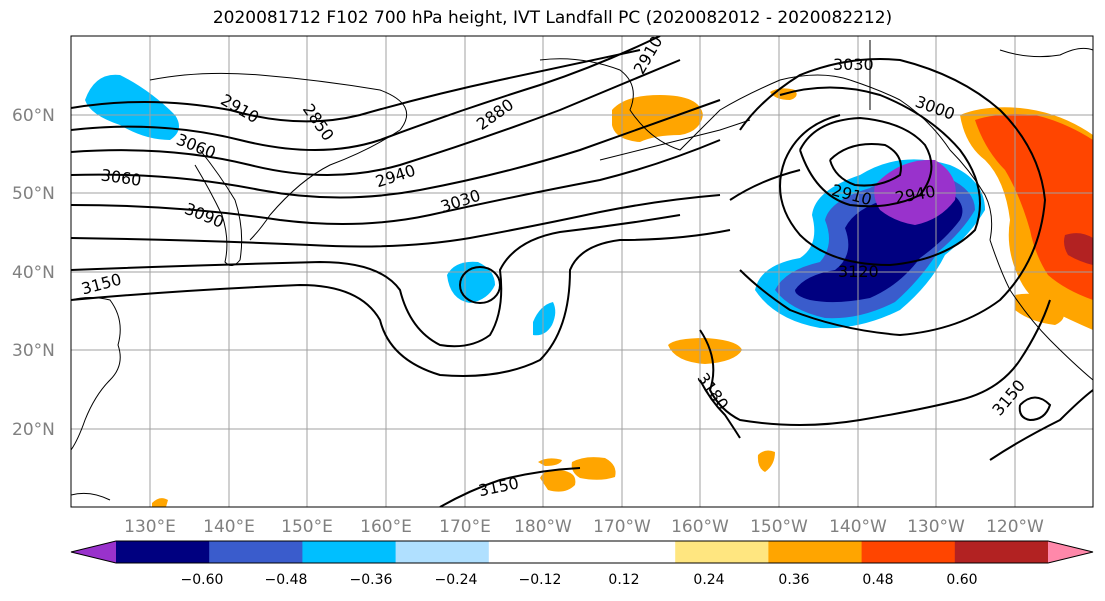 The width and height of the screenshot is (1105, 601). I want to click on shade-positive-weak-hawaii-n, so click(705, 351).